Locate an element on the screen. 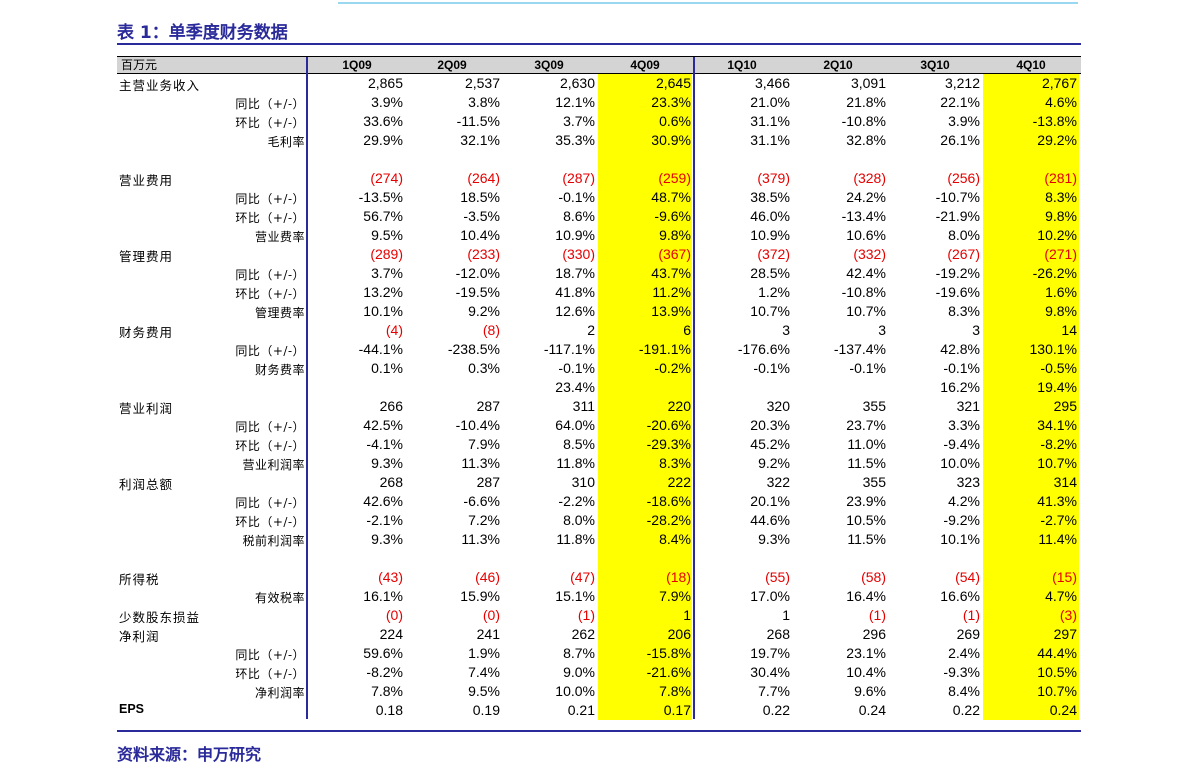  table-cell: -191.1% is located at coordinates (664, 349).